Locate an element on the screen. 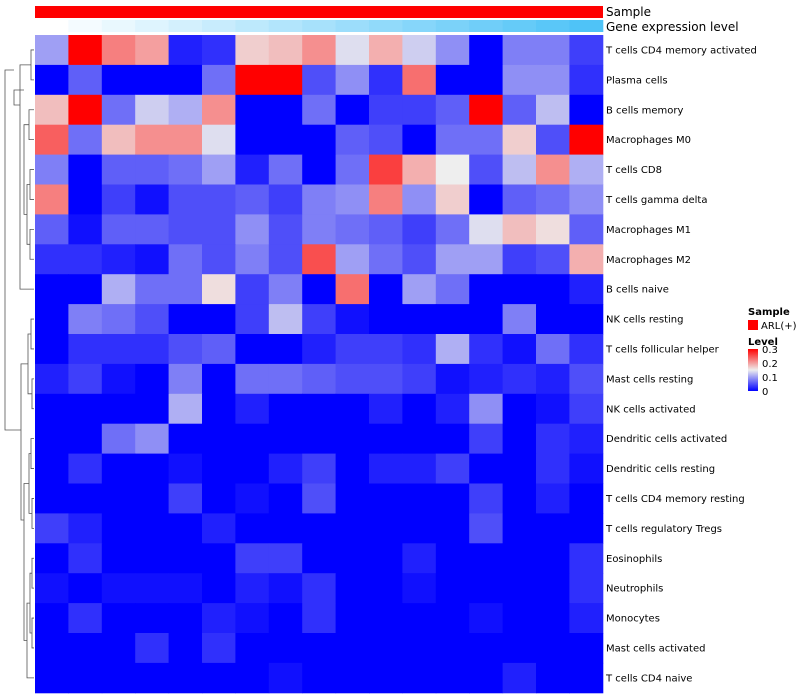 The image size is (800, 700). row-label: B cells memory is located at coordinates (644, 110).